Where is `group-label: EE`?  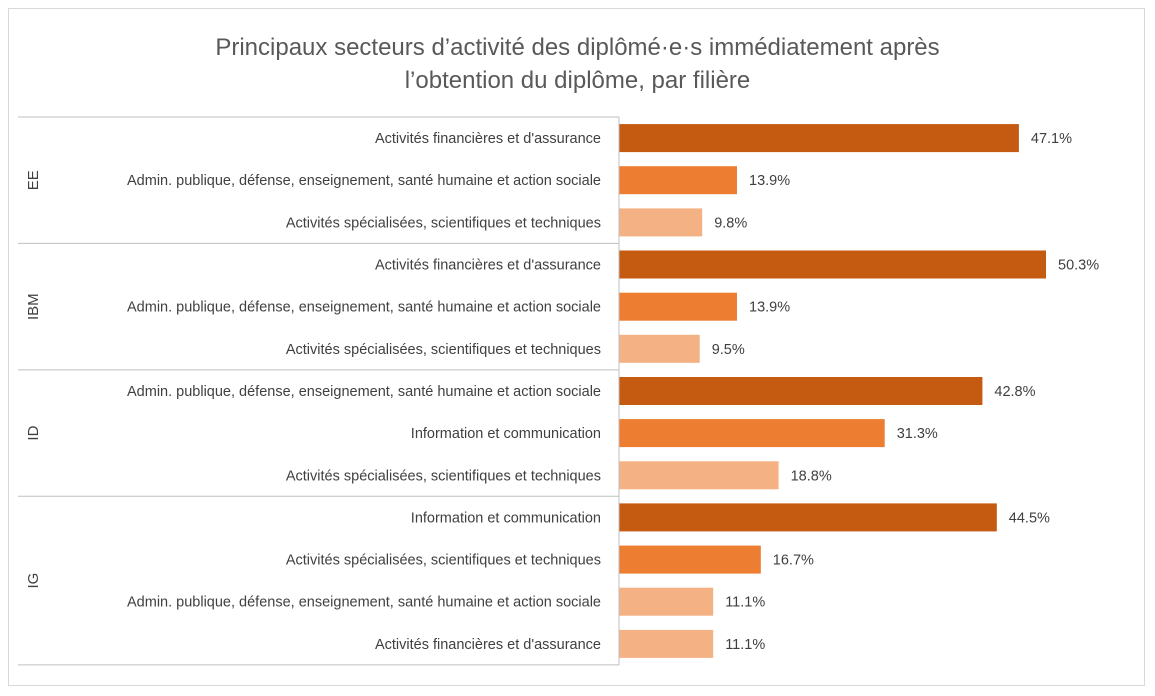
group-label: EE is located at coordinates (33, 180).